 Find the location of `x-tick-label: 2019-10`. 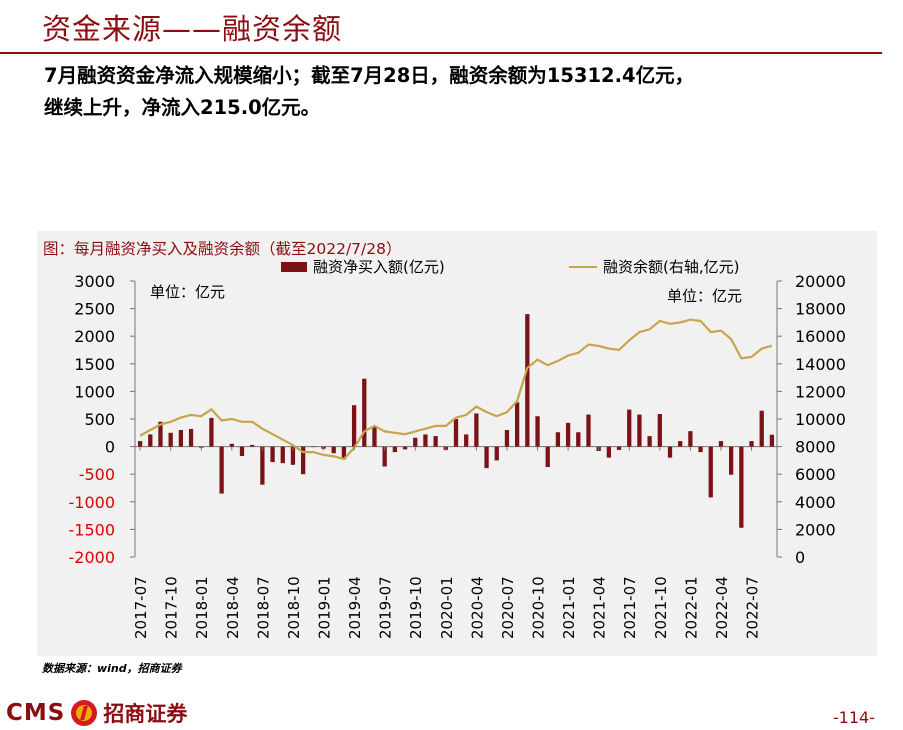

x-tick-label: 2019-10 is located at coordinates (416, 607).